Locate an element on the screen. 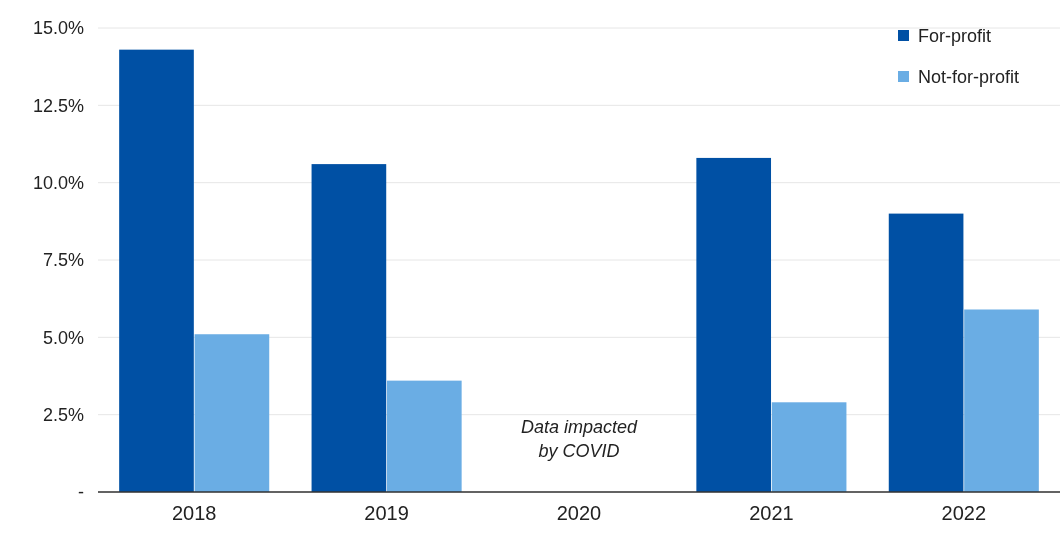  x-tick-label: 2021 is located at coordinates (771, 513).